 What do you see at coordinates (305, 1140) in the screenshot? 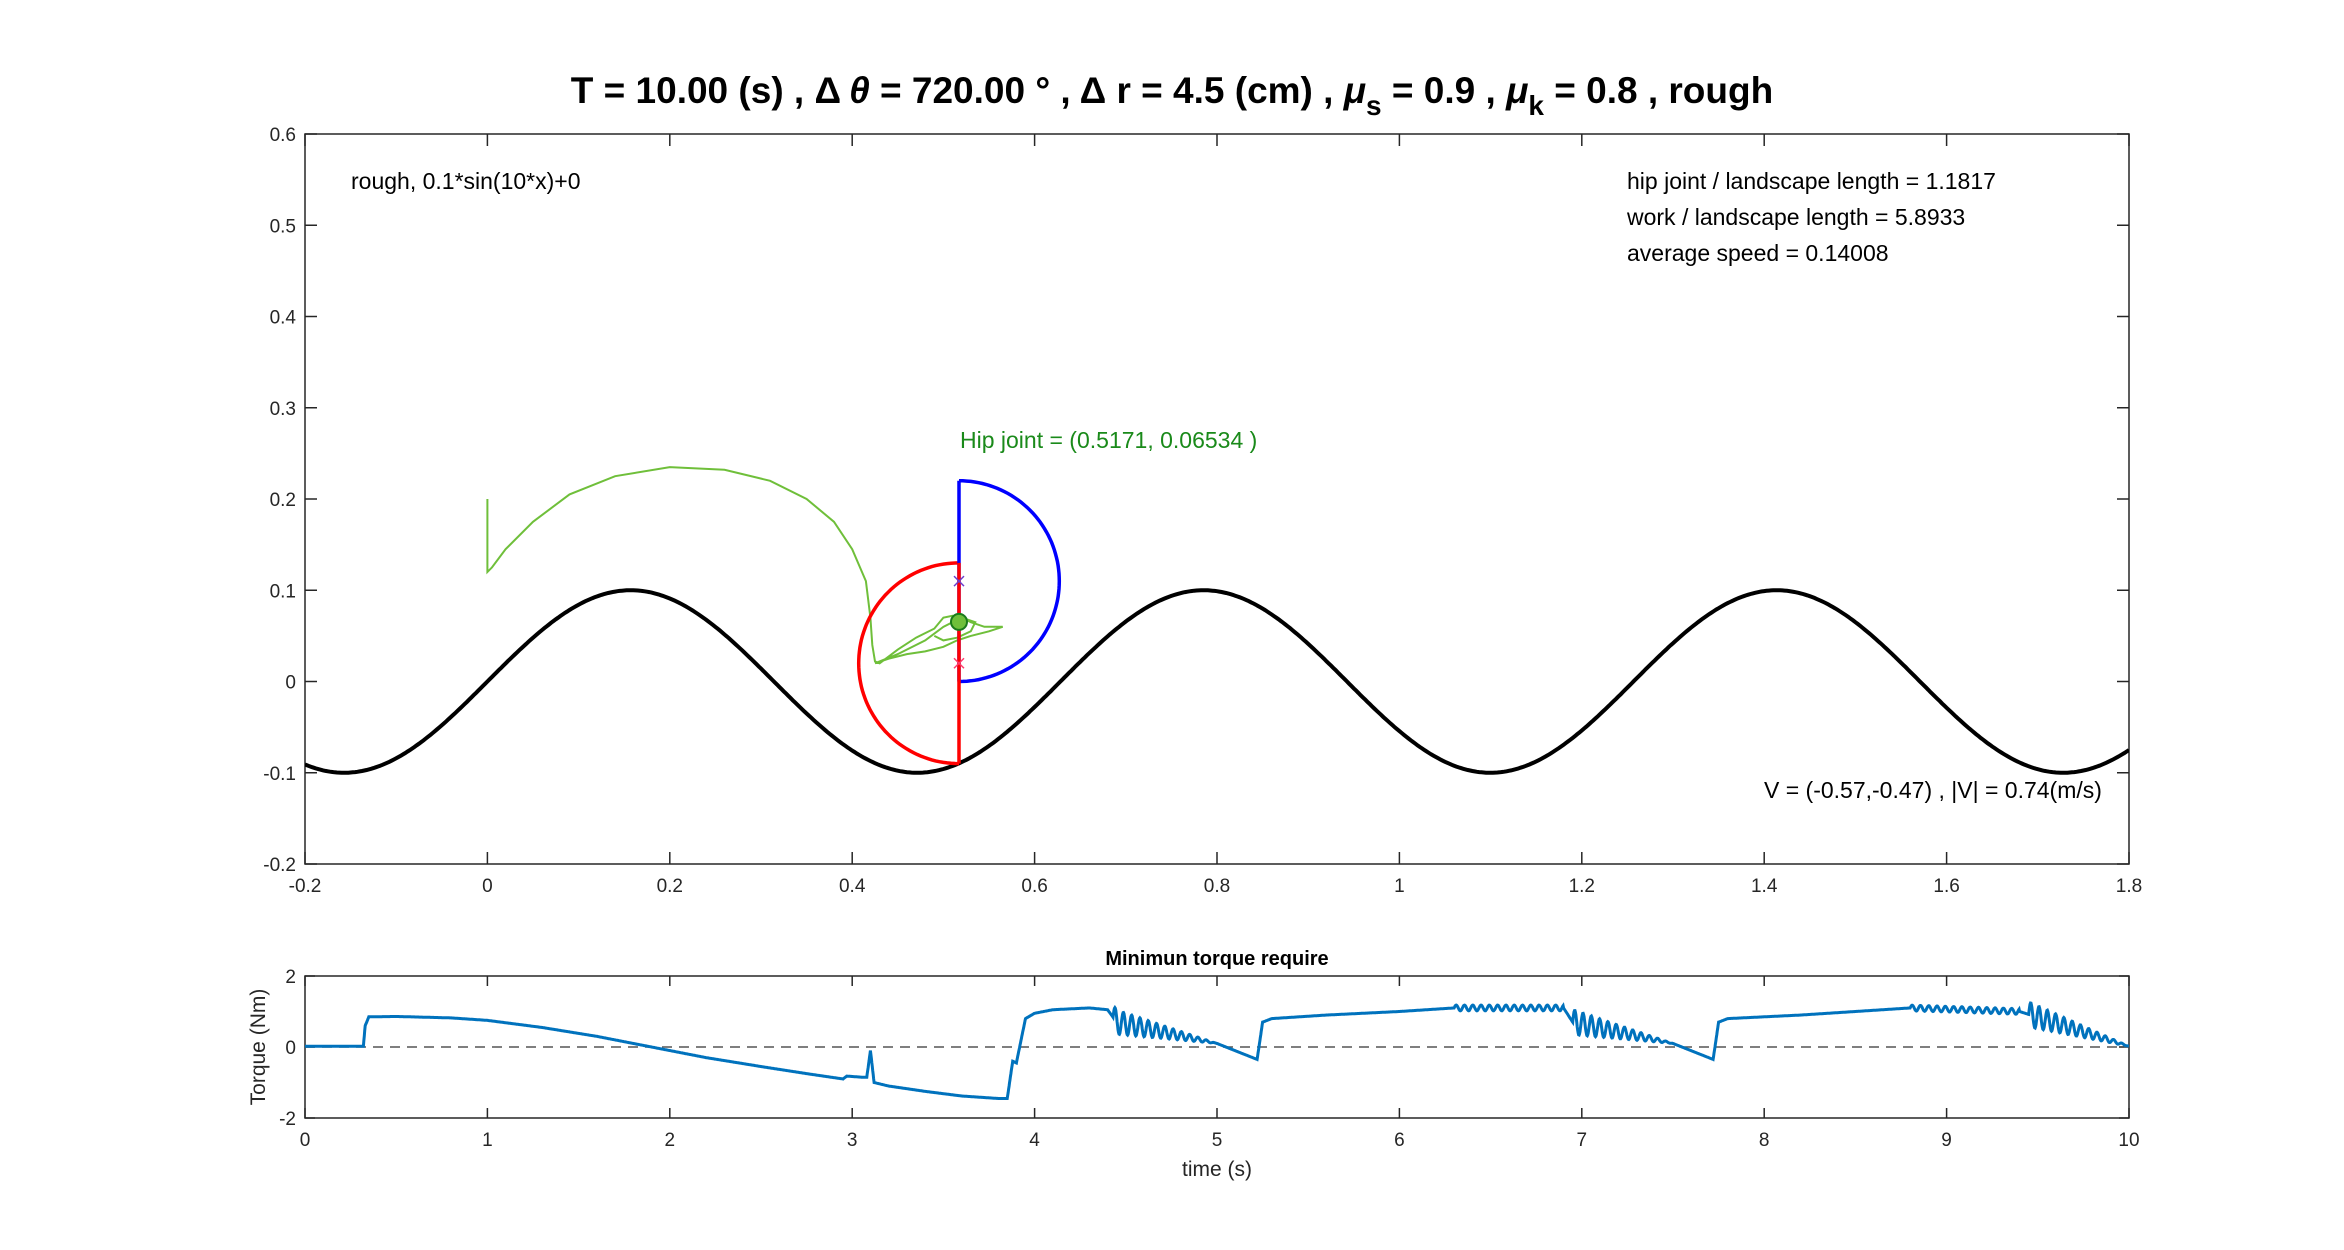
I see `torque-x-tick-label: 0` at bounding box center [305, 1140].